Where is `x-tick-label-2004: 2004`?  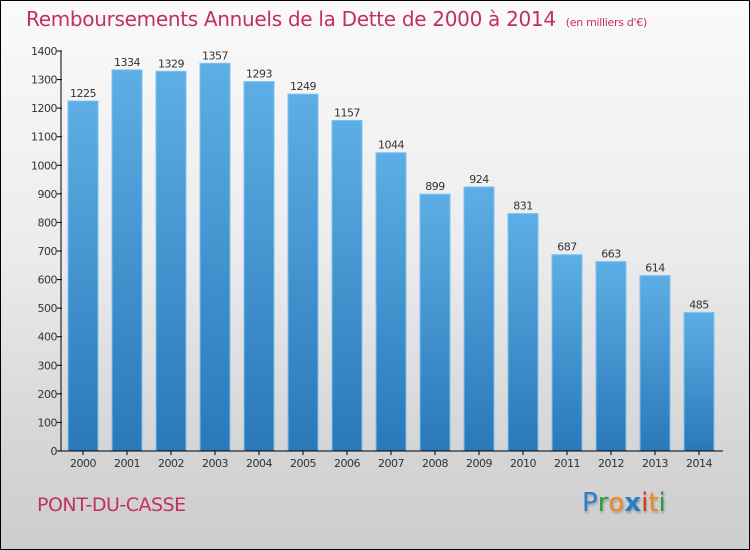
x-tick-label-2004: 2004 is located at coordinates (259, 463).